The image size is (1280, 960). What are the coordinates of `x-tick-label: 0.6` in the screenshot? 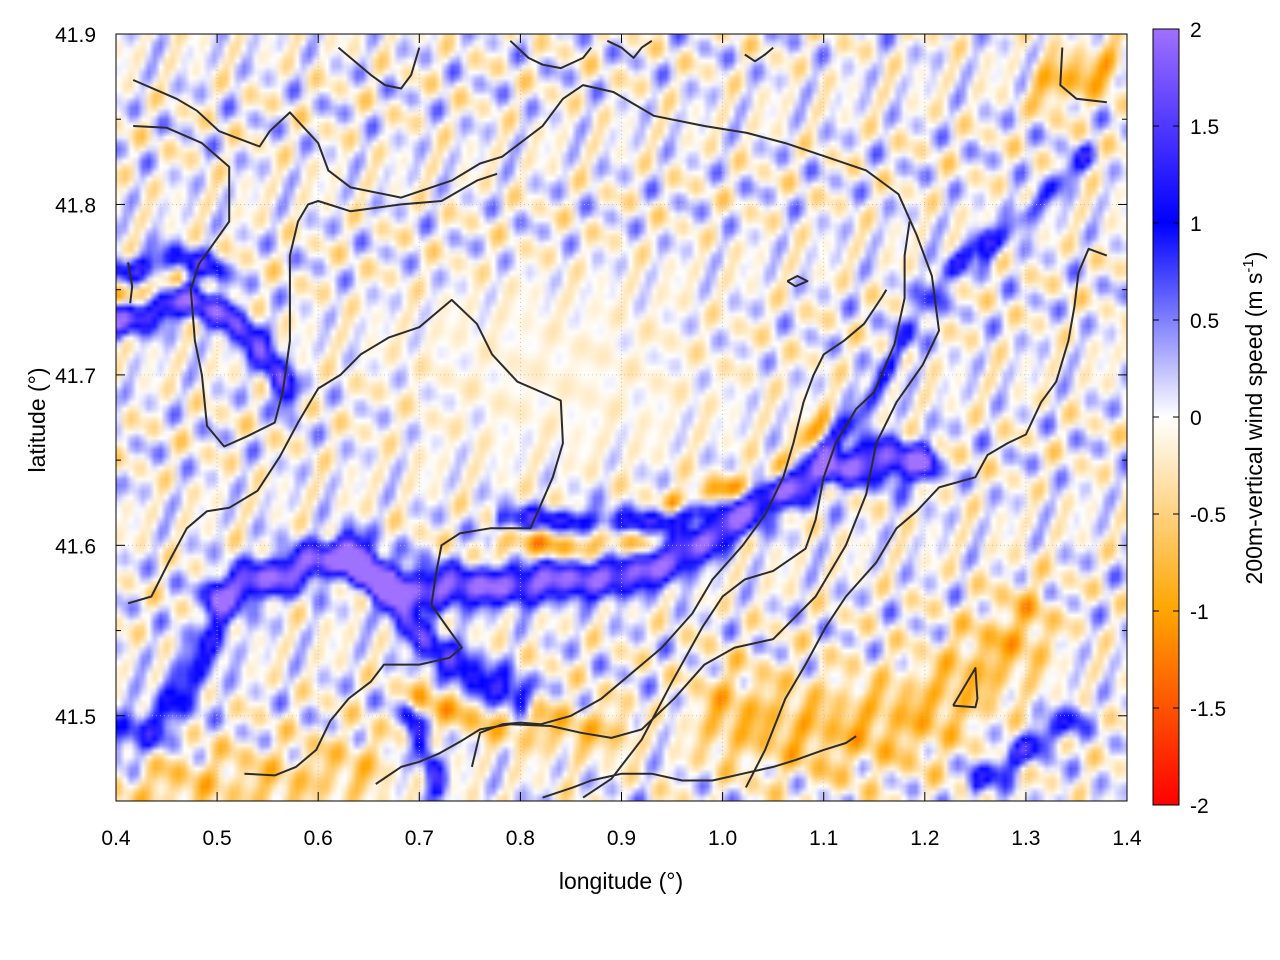 It's located at (318, 838).